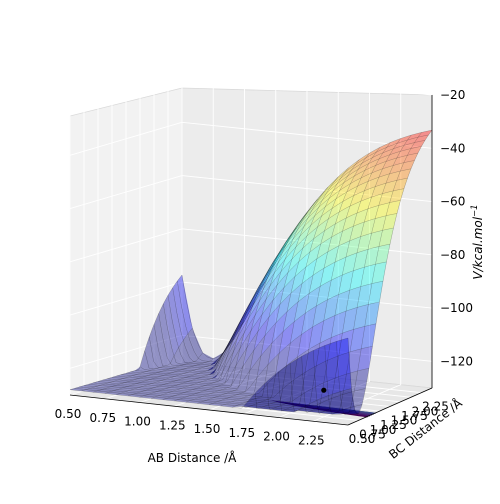  I want to click on z-tick-label: −20, so click(452, 95).